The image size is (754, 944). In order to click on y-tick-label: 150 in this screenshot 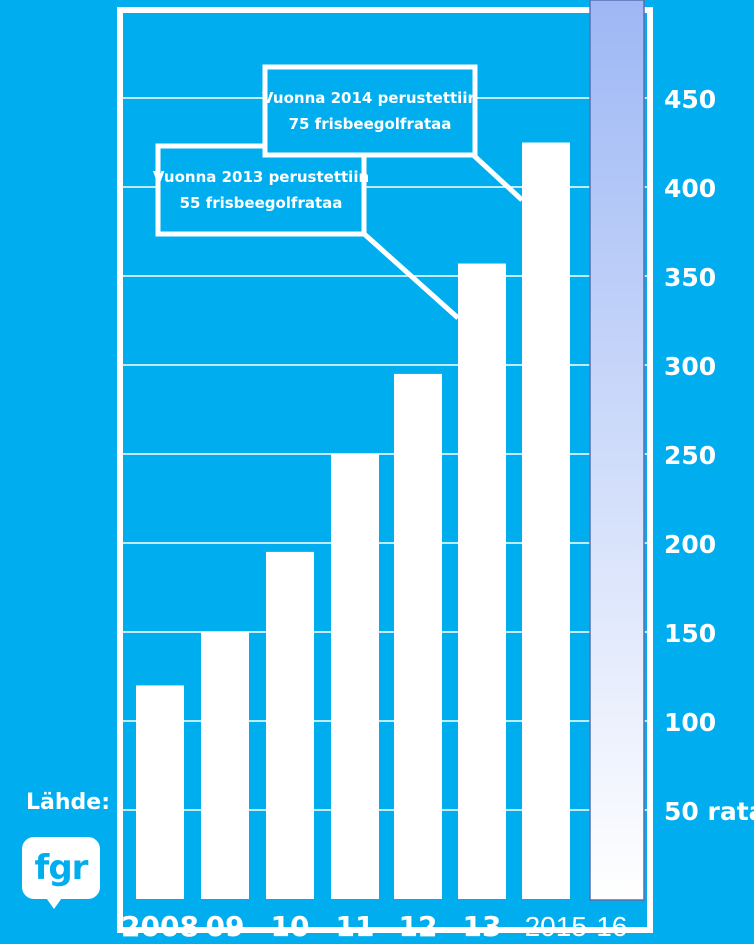, I will do `click(690, 633)`.